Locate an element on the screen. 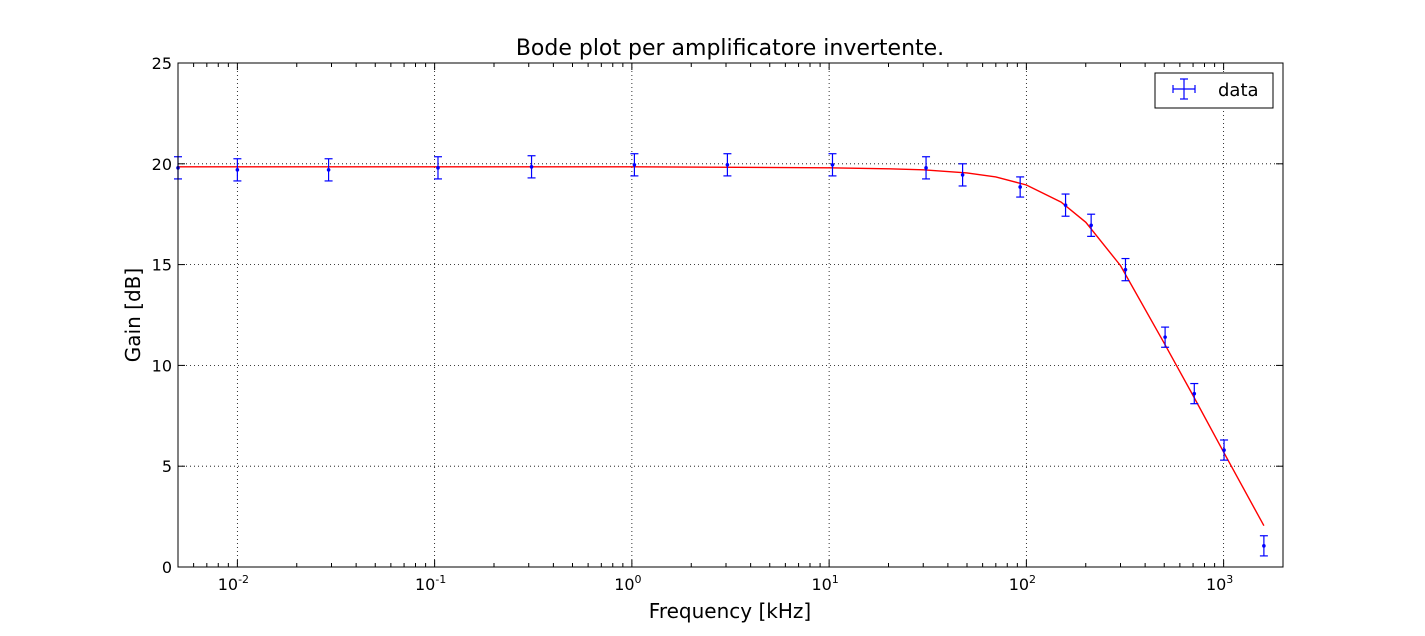 The width and height of the screenshot is (1425, 636). y-tick-label: 5 is located at coordinates (167, 466).